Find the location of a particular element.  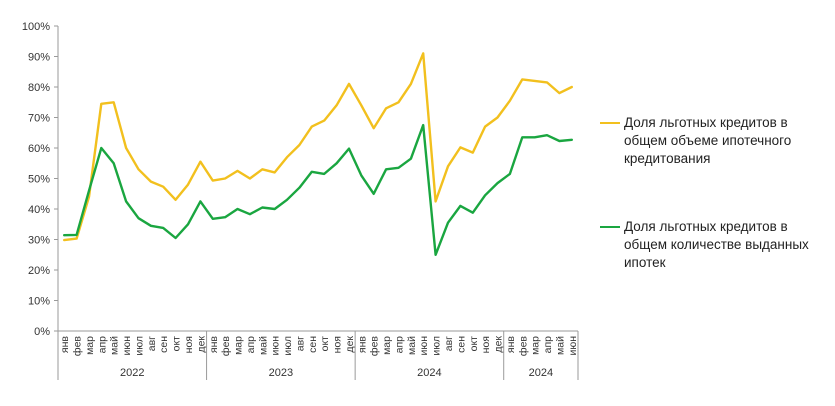

y-tick-label: 60% is located at coordinates (39, 149).